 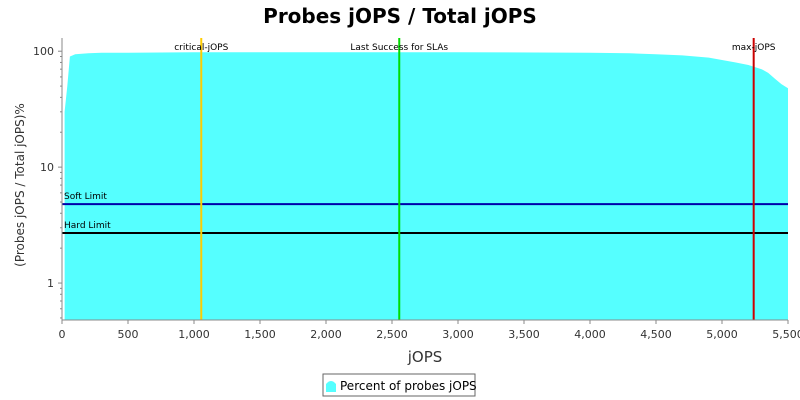 What do you see at coordinates (590, 334) in the screenshot?
I see `x-tick-label: 4,000` at bounding box center [590, 334].